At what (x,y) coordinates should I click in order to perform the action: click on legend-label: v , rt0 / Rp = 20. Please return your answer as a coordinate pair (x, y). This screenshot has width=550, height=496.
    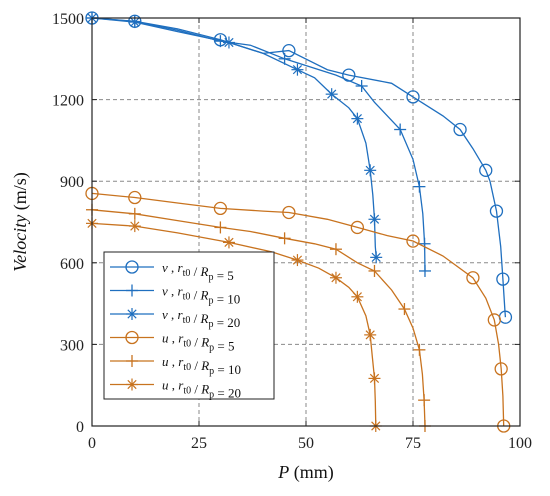
    Looking at the image, I should click on (201, 318).